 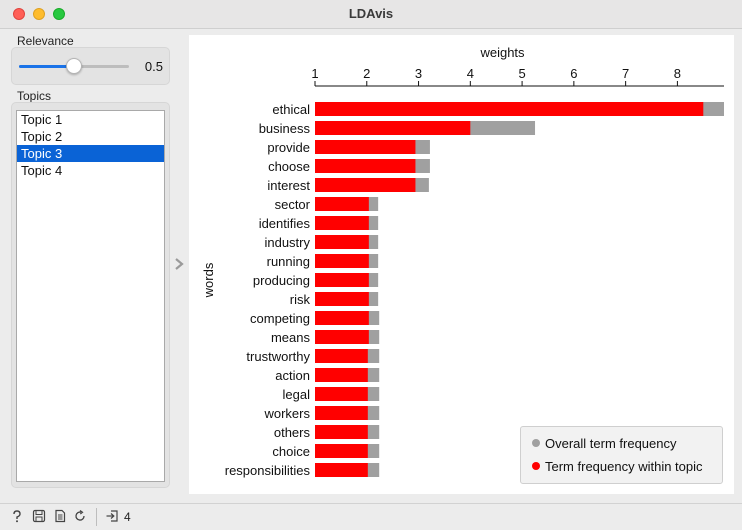 I want to click on relevance-slider-fill, so click(x=46, y=66).